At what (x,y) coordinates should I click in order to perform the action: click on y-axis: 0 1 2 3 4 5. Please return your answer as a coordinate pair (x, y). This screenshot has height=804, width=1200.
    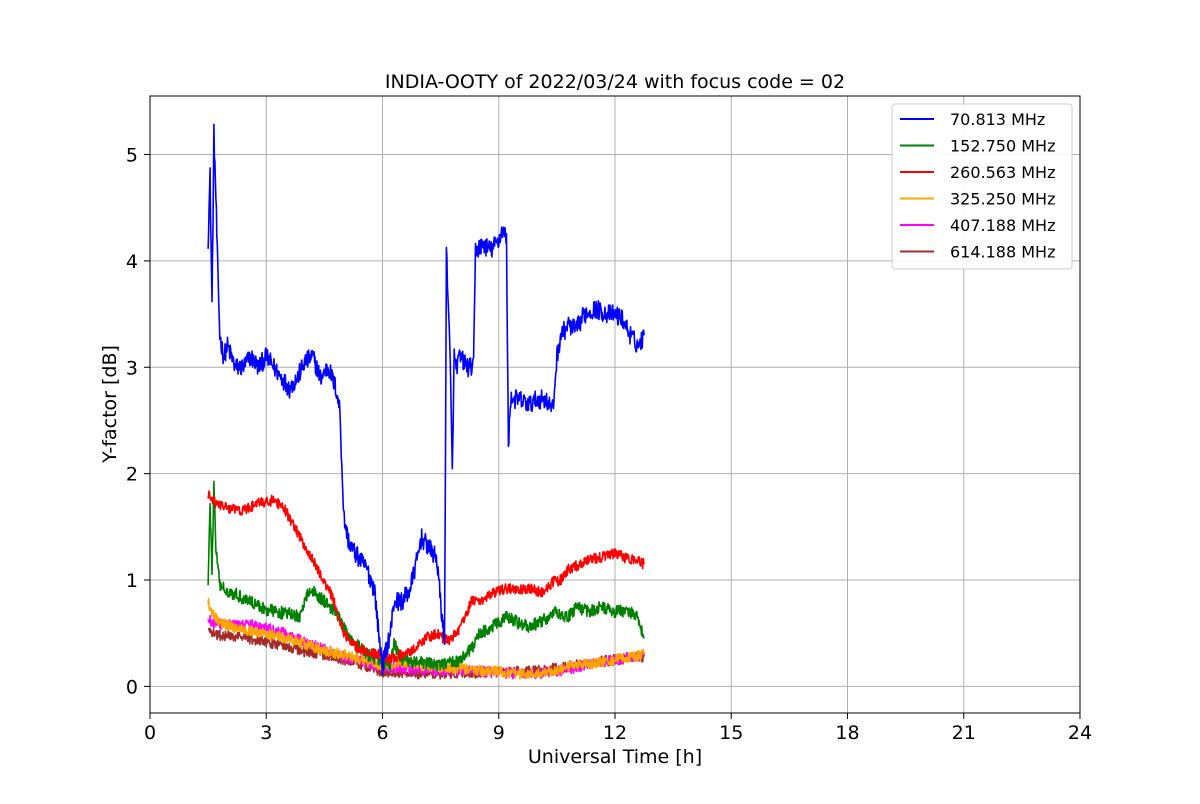
    Looking at the image, I should click on (138, 421).